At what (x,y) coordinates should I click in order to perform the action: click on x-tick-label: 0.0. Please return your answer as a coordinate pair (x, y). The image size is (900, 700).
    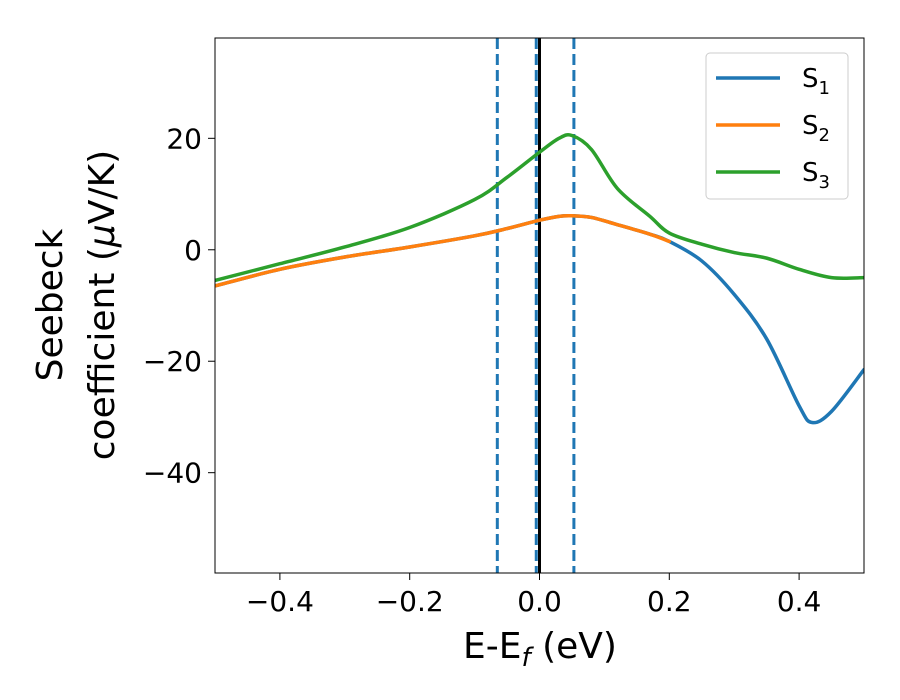
    Looking at the image, I should click on (539, 601).